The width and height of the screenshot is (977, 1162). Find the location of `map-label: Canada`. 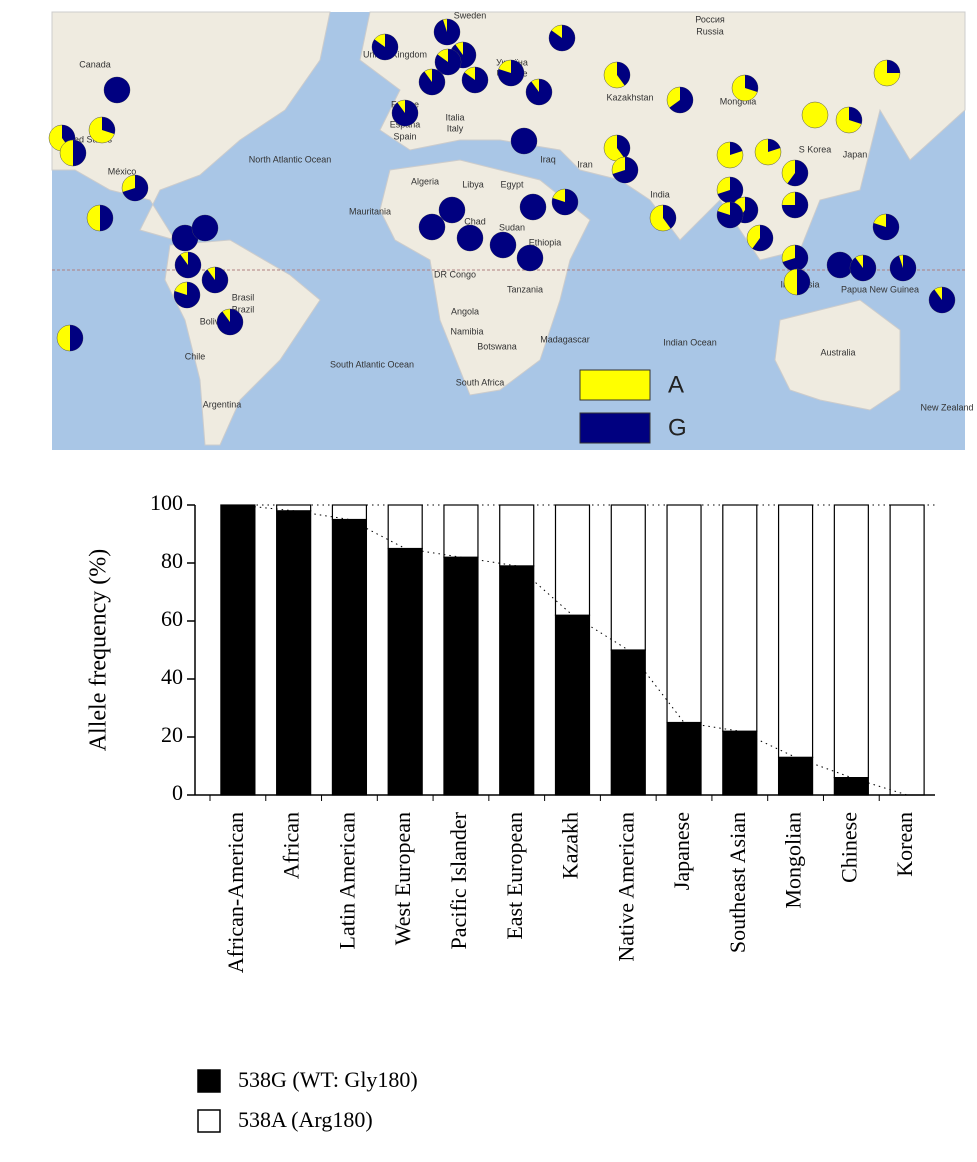

map-label: Canada is located at coordinates (95, 64).